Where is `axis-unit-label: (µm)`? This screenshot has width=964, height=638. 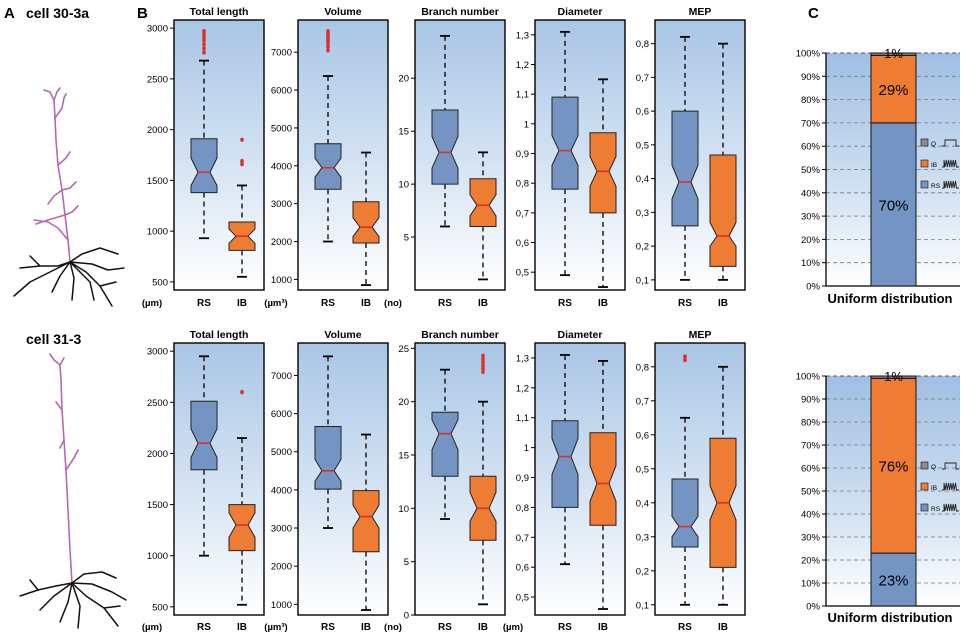
axis-unit-label: (µm) is located at coordinates (513, 627).